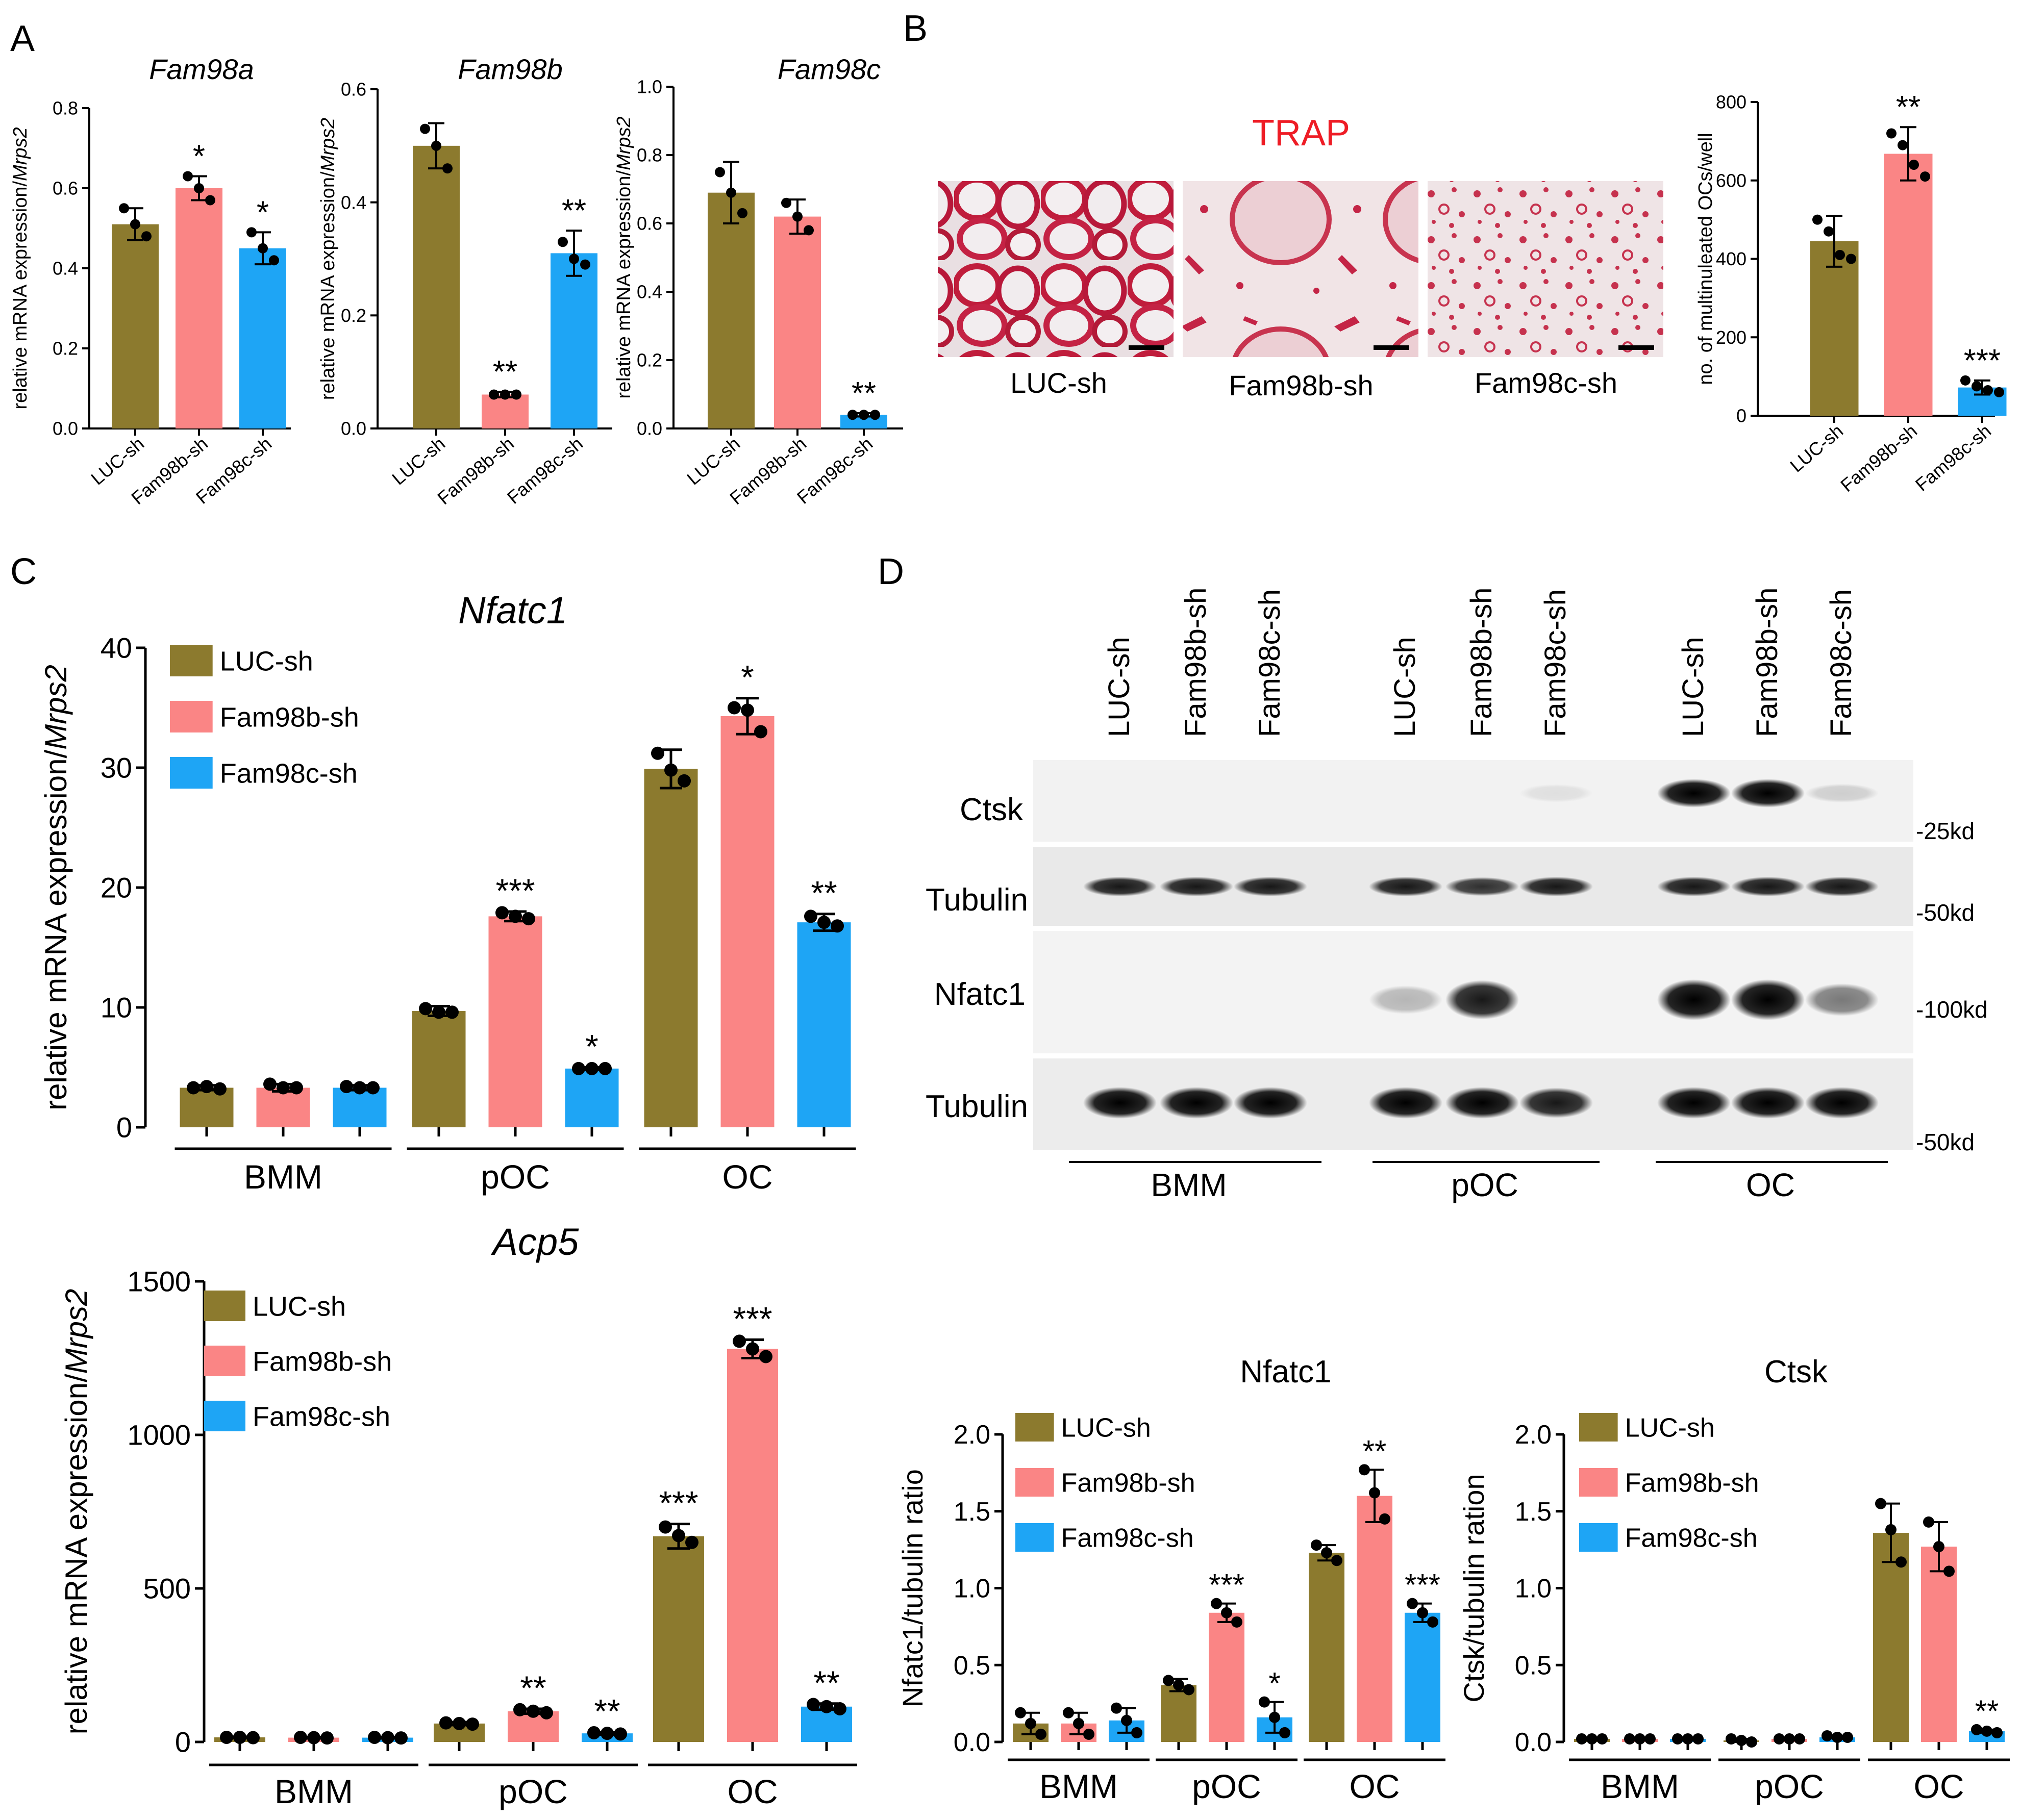  I want to click on chart-title: Ctsk, so click(1796, 1371).